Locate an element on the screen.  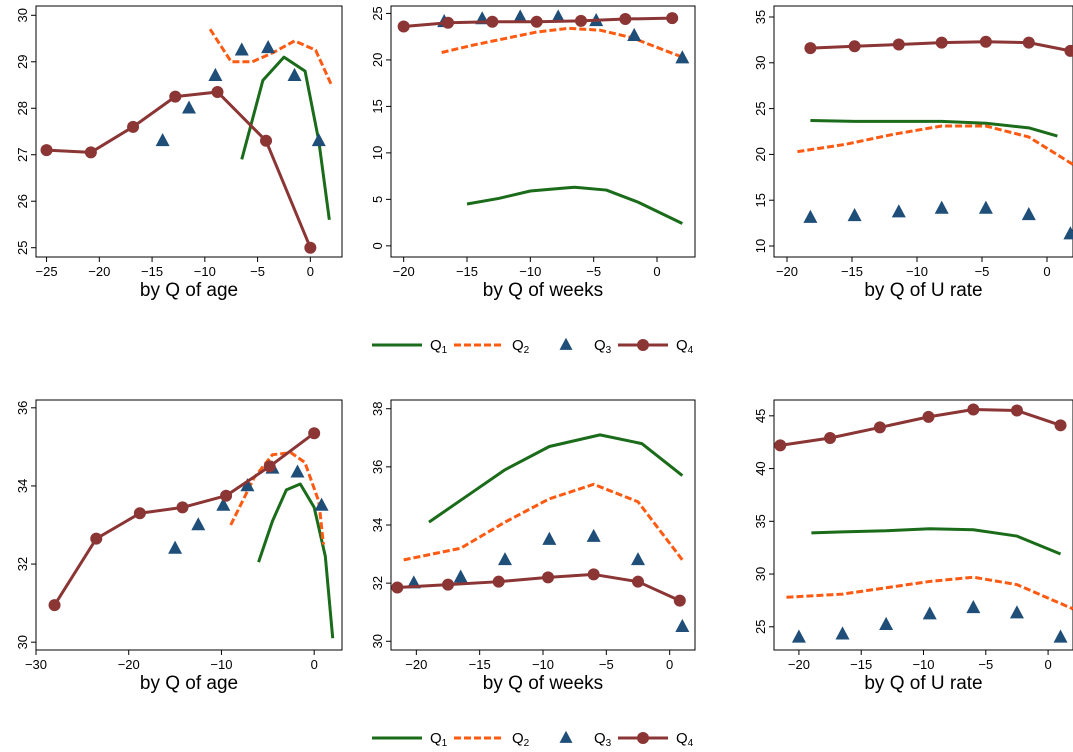
y-tick-label: 0 is located at coordinates (377, 245).